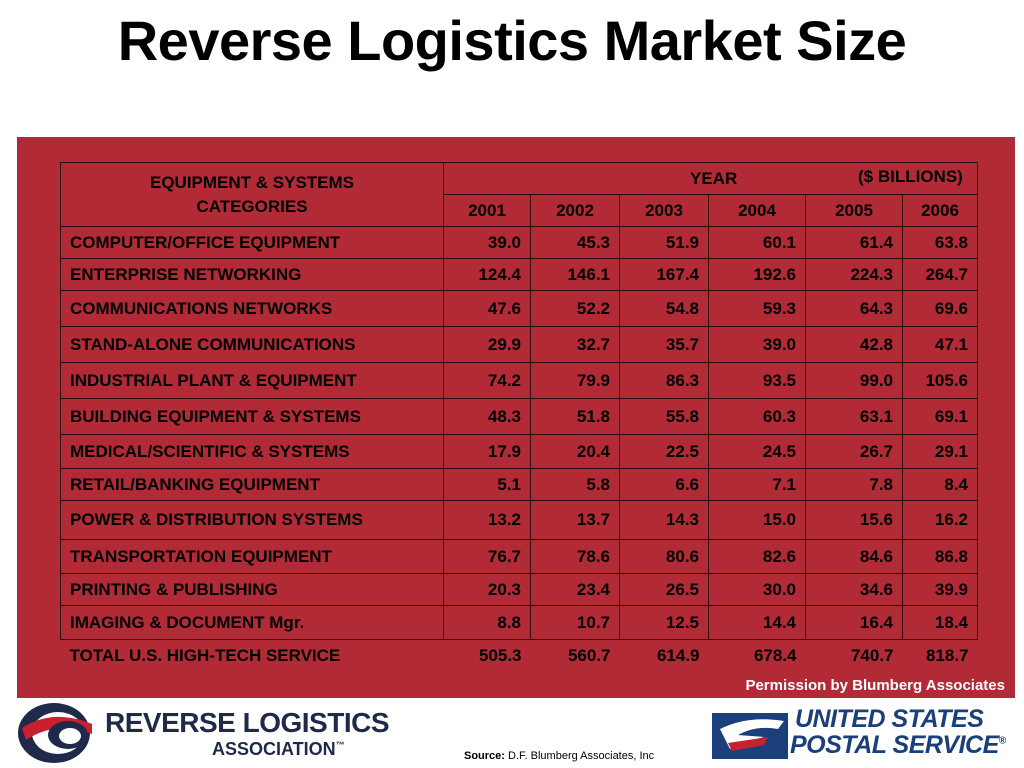 This screenshot has height=768, width=1024. Describe the element at coordinates (487, 451) in the screenshot. I see `row-value-2001: 17.9` at that location.